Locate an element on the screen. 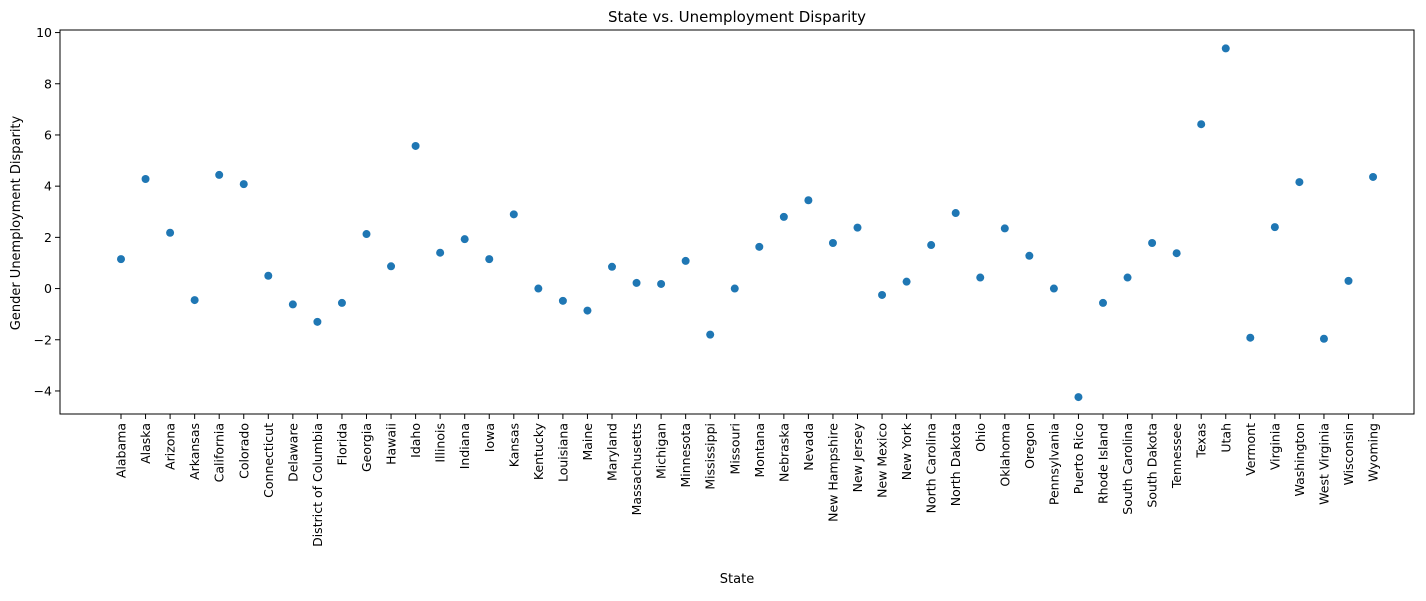 The height and width of the screenshot is (601, 1426). x-tick-label: Illinois is located at coordinates (440, 443).